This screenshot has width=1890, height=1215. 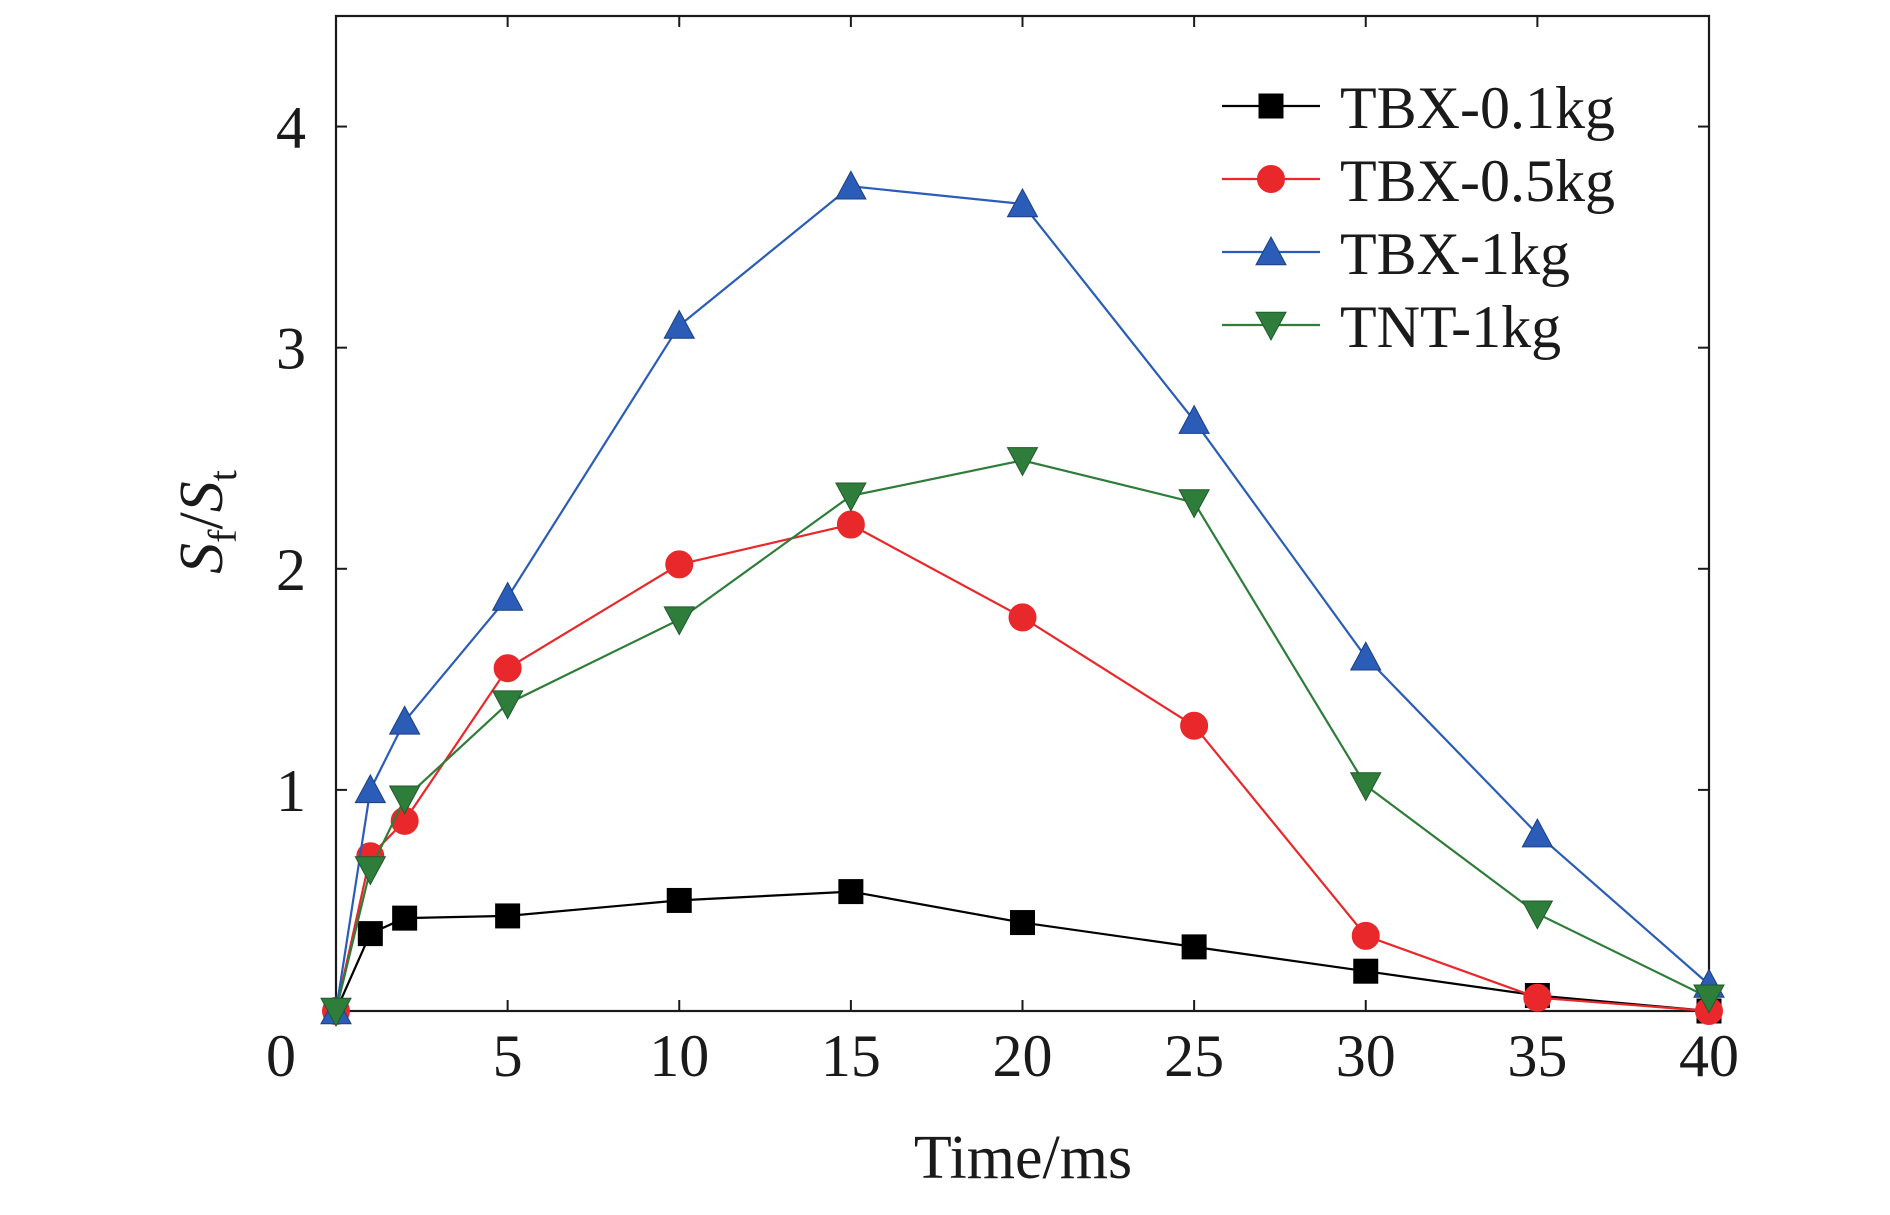 I want to click on legend-label: TBX-1kg, so click(x=1455, y=254).